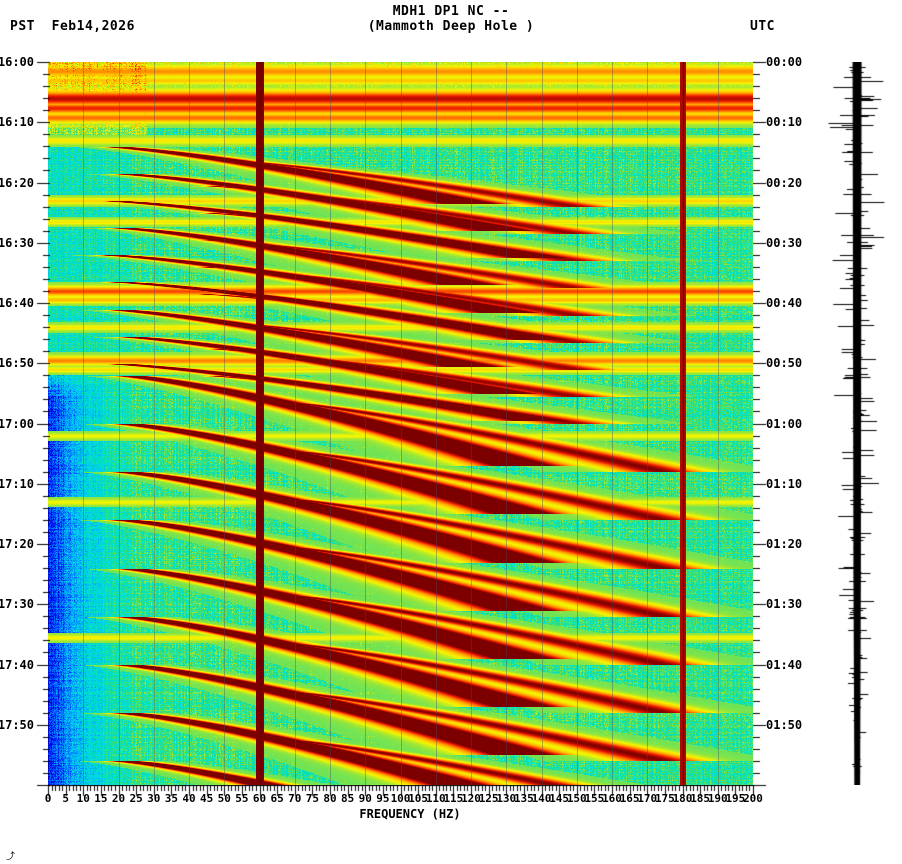  What do you see at coordinates (451, 26) in the screenshot?
I see `station-subtitle: (Mammoth Deep Hole )` at bounding box center [451, 26].